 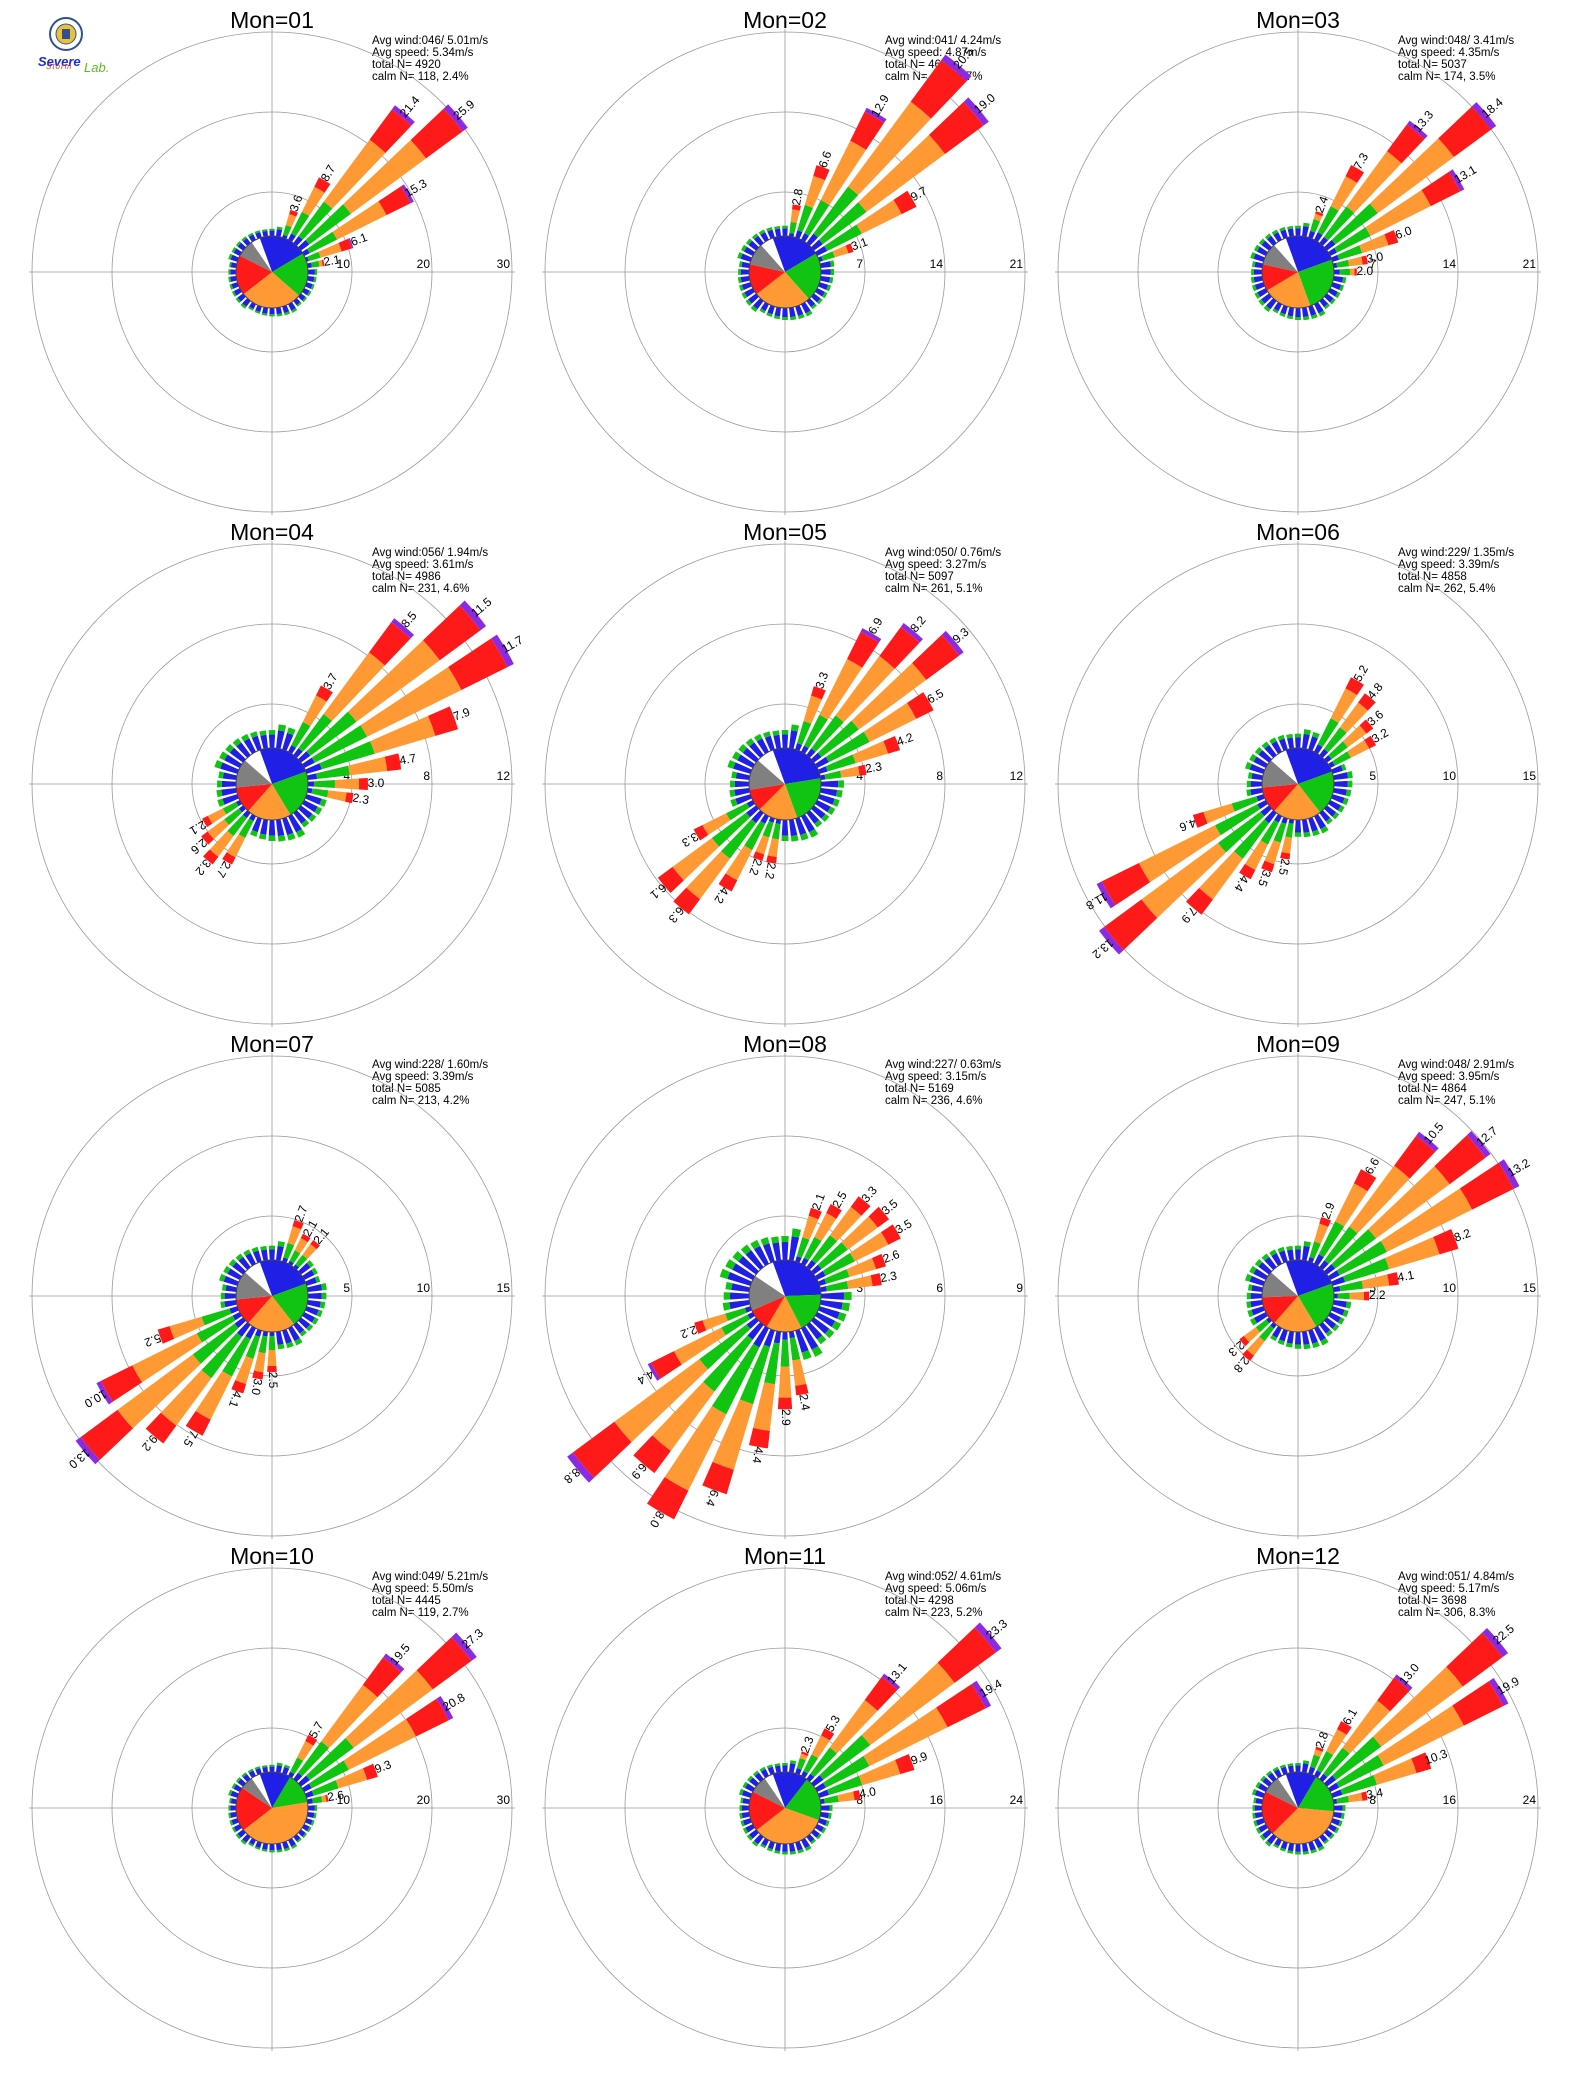 I want to click on petal-label: 19.4, so click(x=991, y=1688).